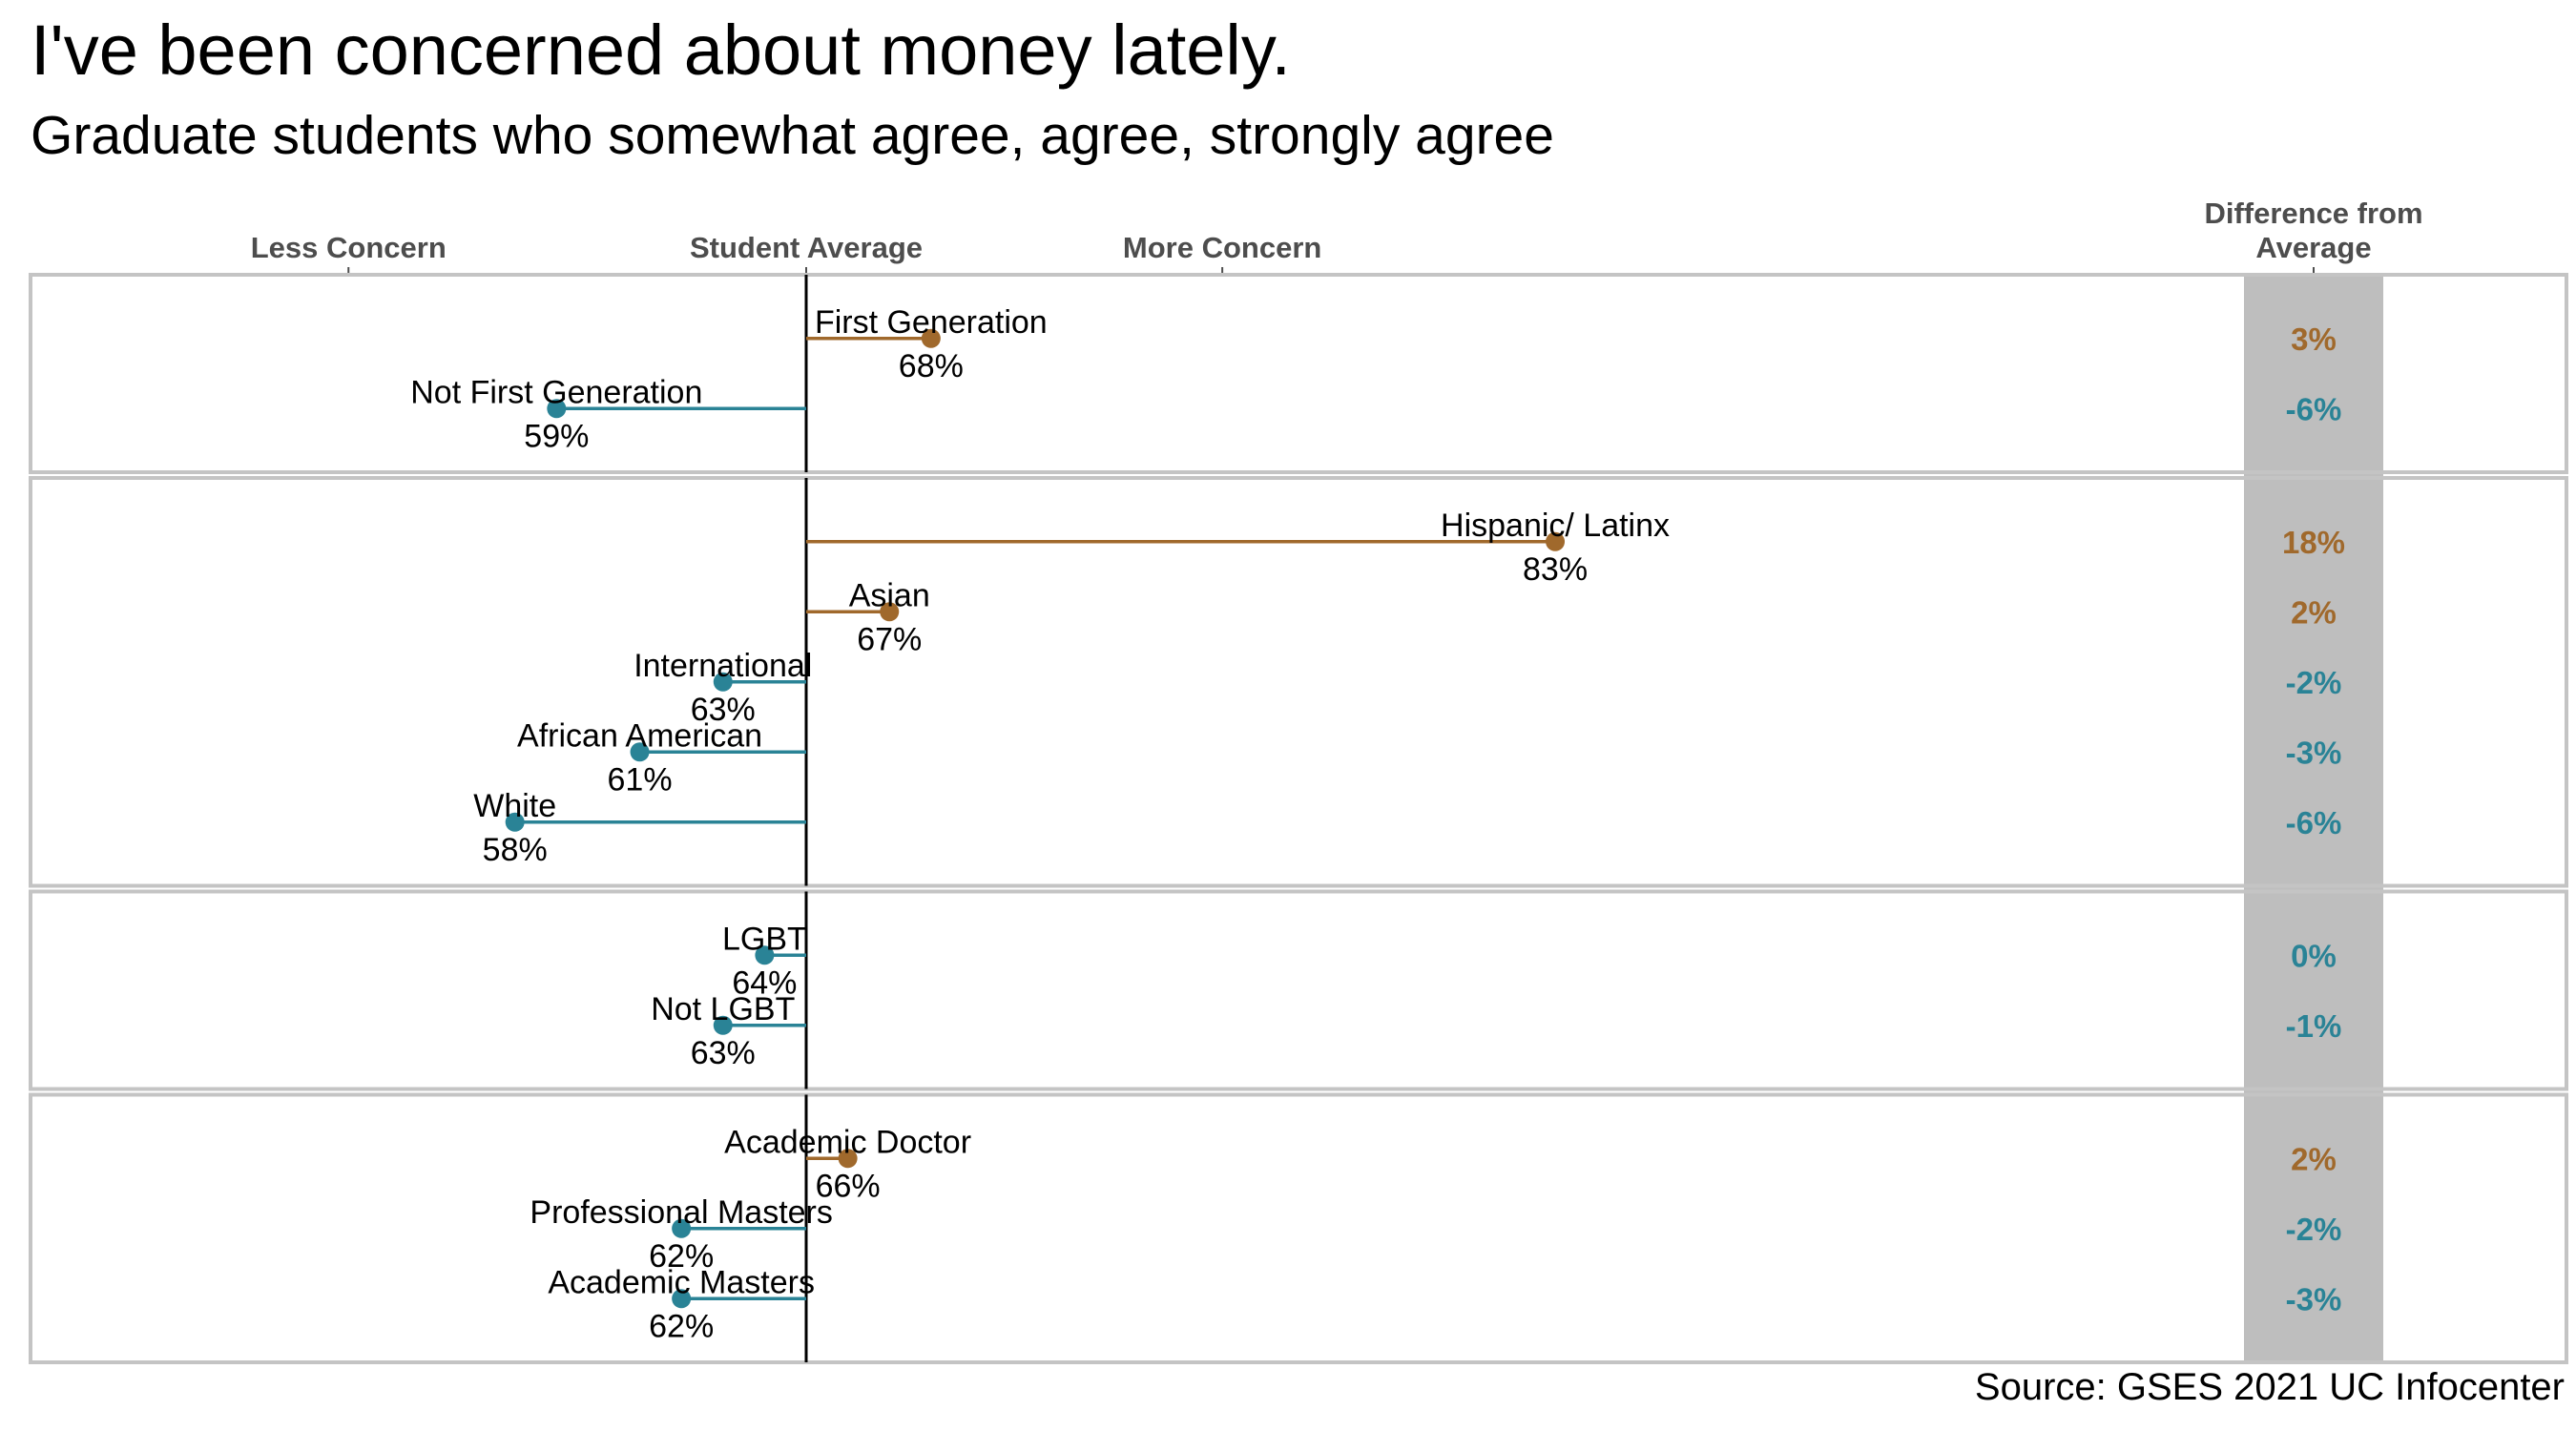  I want to click on panel-2: LGBT 64% 0% Not LGBT 63% -1%, so click(1298, 990).